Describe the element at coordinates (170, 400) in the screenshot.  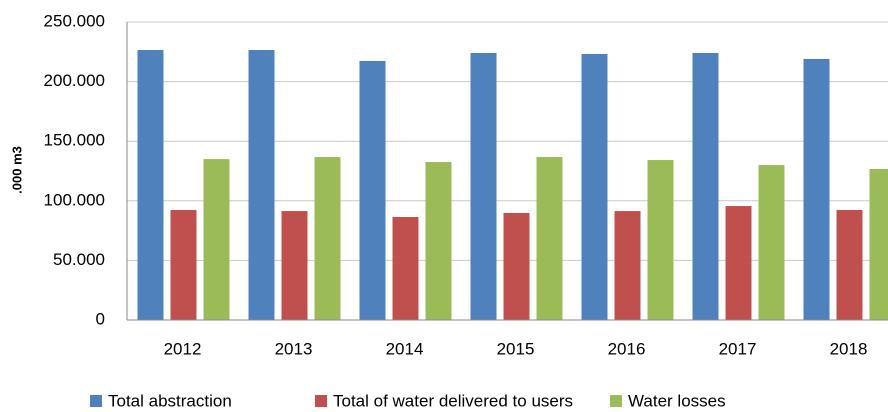
I see `legend-label: Total abstraction` at that location.